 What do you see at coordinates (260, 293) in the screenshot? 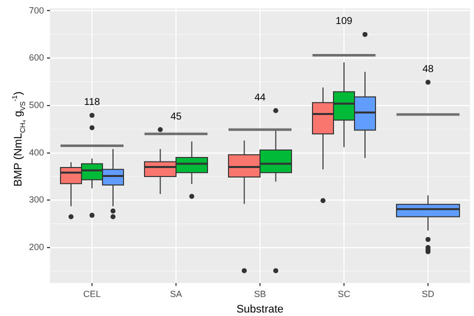
I see `x-tick-label: SB` at bounding box center [260, 293].